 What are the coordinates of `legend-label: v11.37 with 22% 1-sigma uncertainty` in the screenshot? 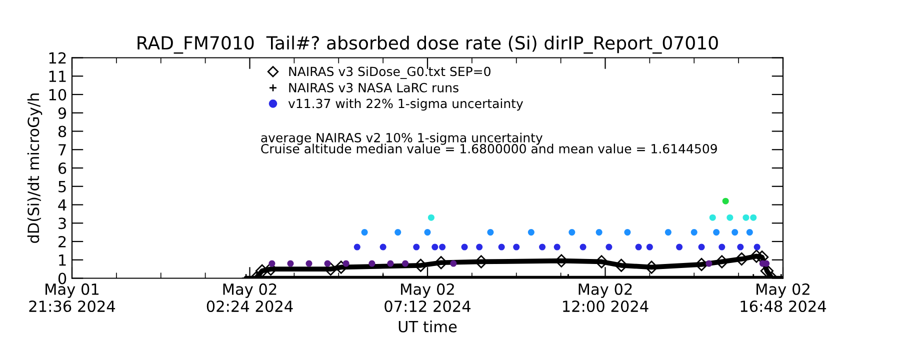 It's located at (406, 104).